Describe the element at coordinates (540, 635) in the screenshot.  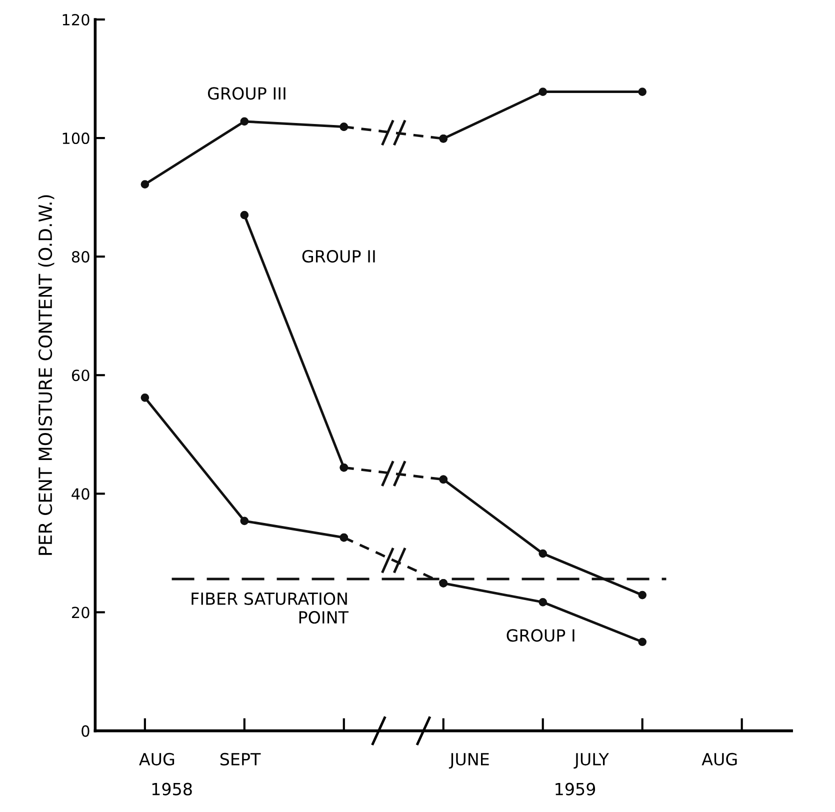
I see `annotation: GROUP I` at that location.